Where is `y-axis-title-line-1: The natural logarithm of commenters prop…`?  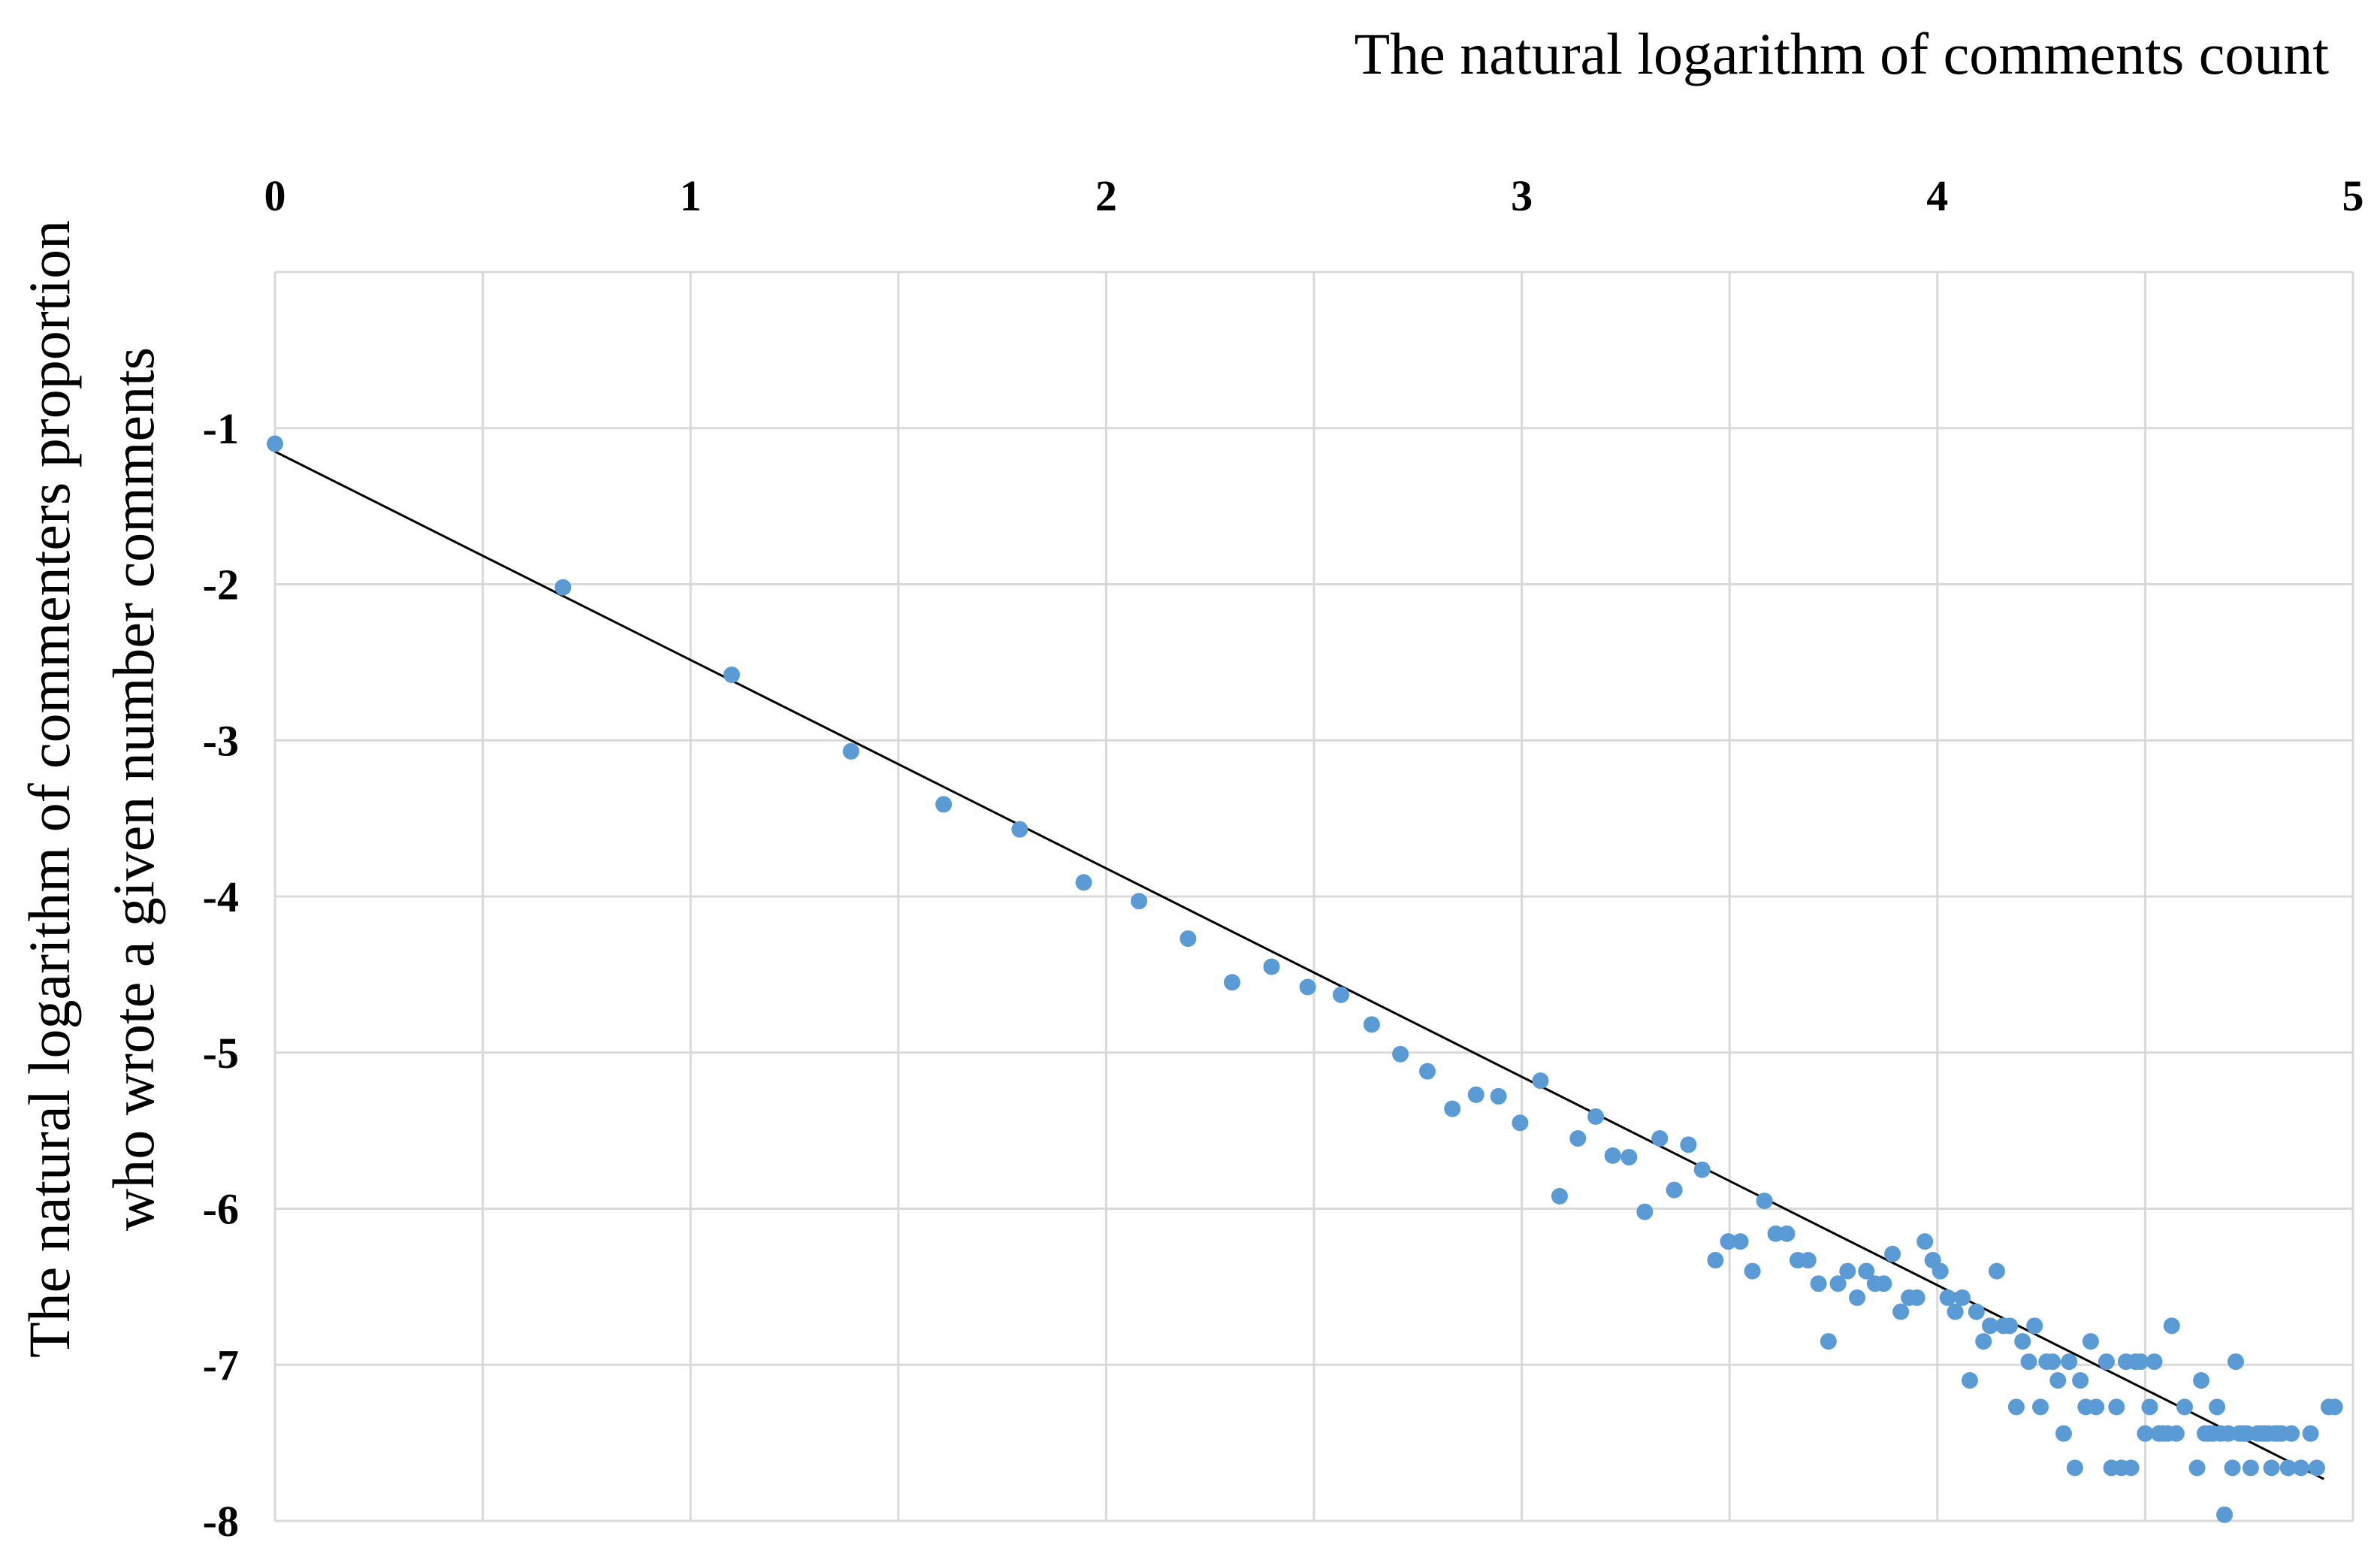 y-axis-title-line-1: The natural logarithm of commenters prop… is located at coordinates (49, 789).